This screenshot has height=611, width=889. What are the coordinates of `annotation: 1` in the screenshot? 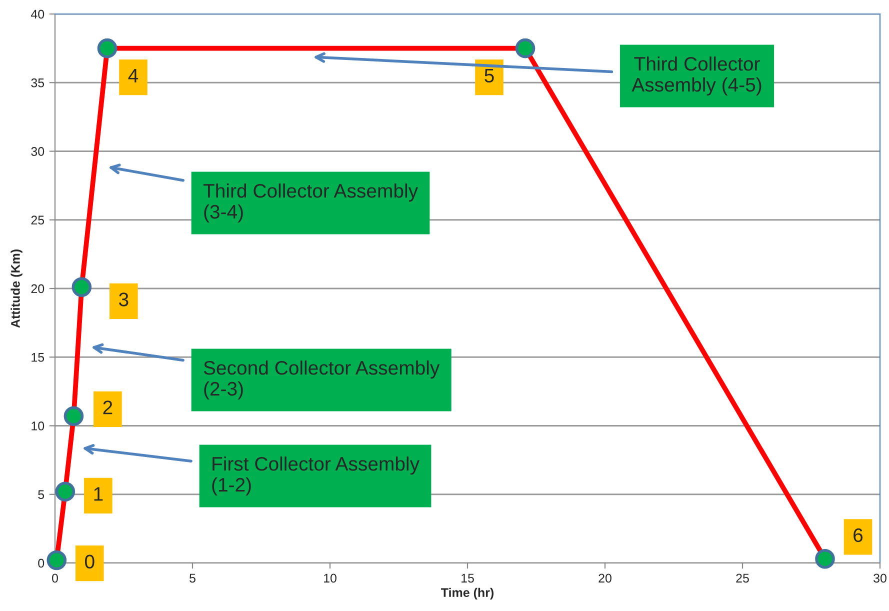 It's located at (98, 494).